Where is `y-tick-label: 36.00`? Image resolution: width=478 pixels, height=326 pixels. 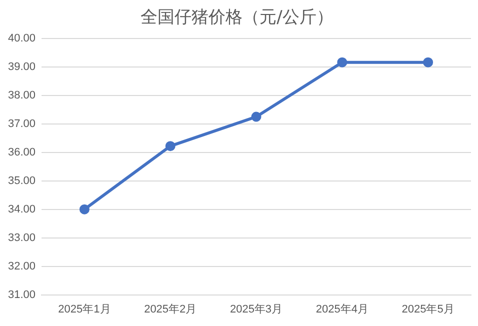
y-tick-label: 36.00 is located at coordinates (22, 152).